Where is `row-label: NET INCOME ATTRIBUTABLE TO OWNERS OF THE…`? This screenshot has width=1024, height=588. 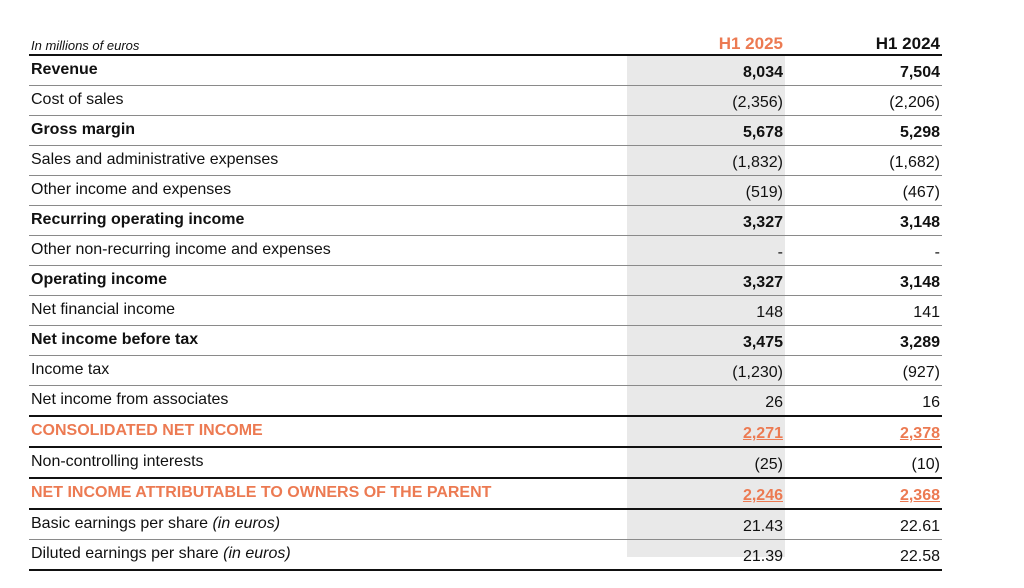
row-label: NET INCOME ATTRIBUTABLE TO OWNERS OF THE… is located at coordinates (261, 492).